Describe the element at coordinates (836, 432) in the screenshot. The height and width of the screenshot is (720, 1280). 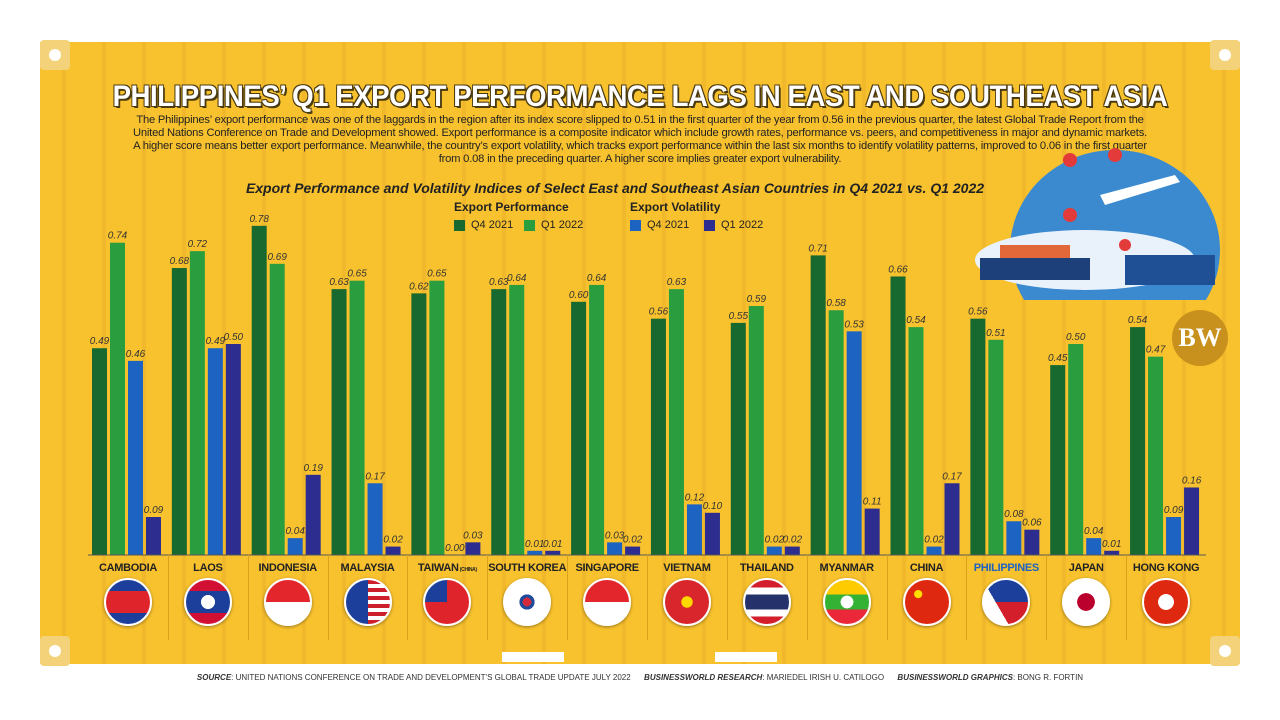
I see `bar-myanmar-s1` at that location.